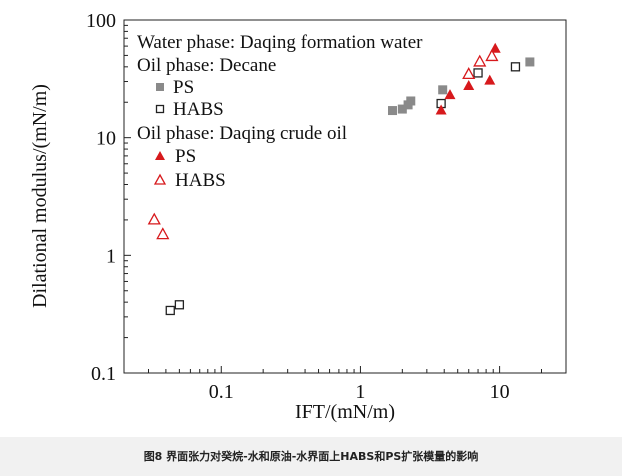 The height and width of the screenshot is (476, 622). Describe the element at coordinates (345, 412) in the screenshot. I see `x-axis-title: IFT/(mN/m)` at that location.